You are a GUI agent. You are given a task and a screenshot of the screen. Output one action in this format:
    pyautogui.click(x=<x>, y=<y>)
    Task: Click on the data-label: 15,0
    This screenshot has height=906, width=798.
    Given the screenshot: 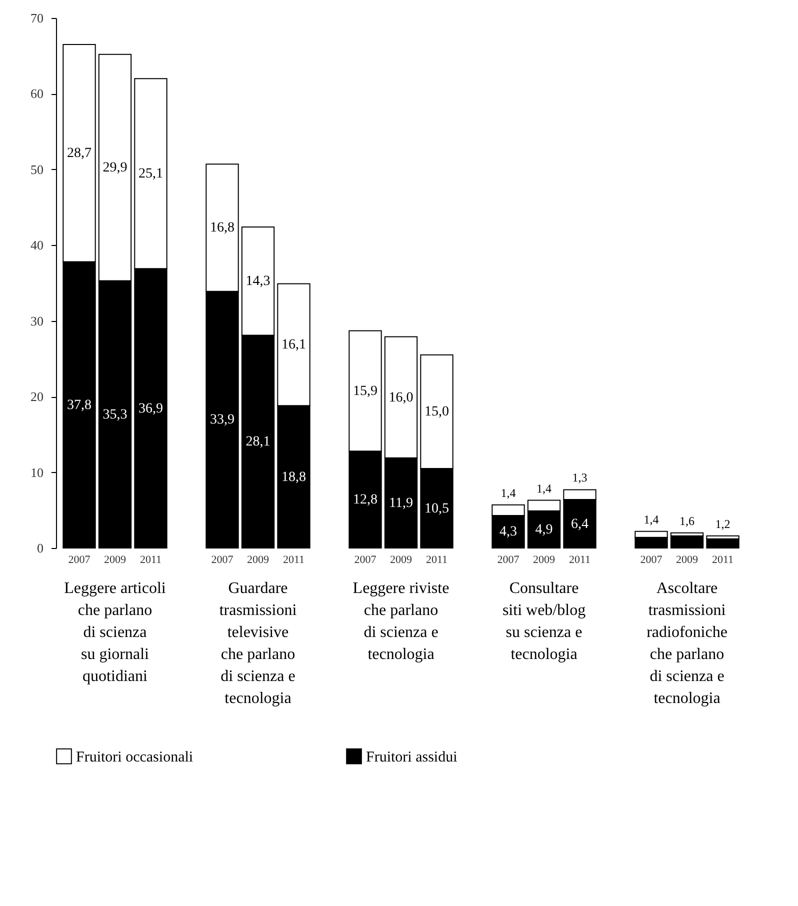 What is the action you would take?
    pyautogui.click(x=436, y=412)
    